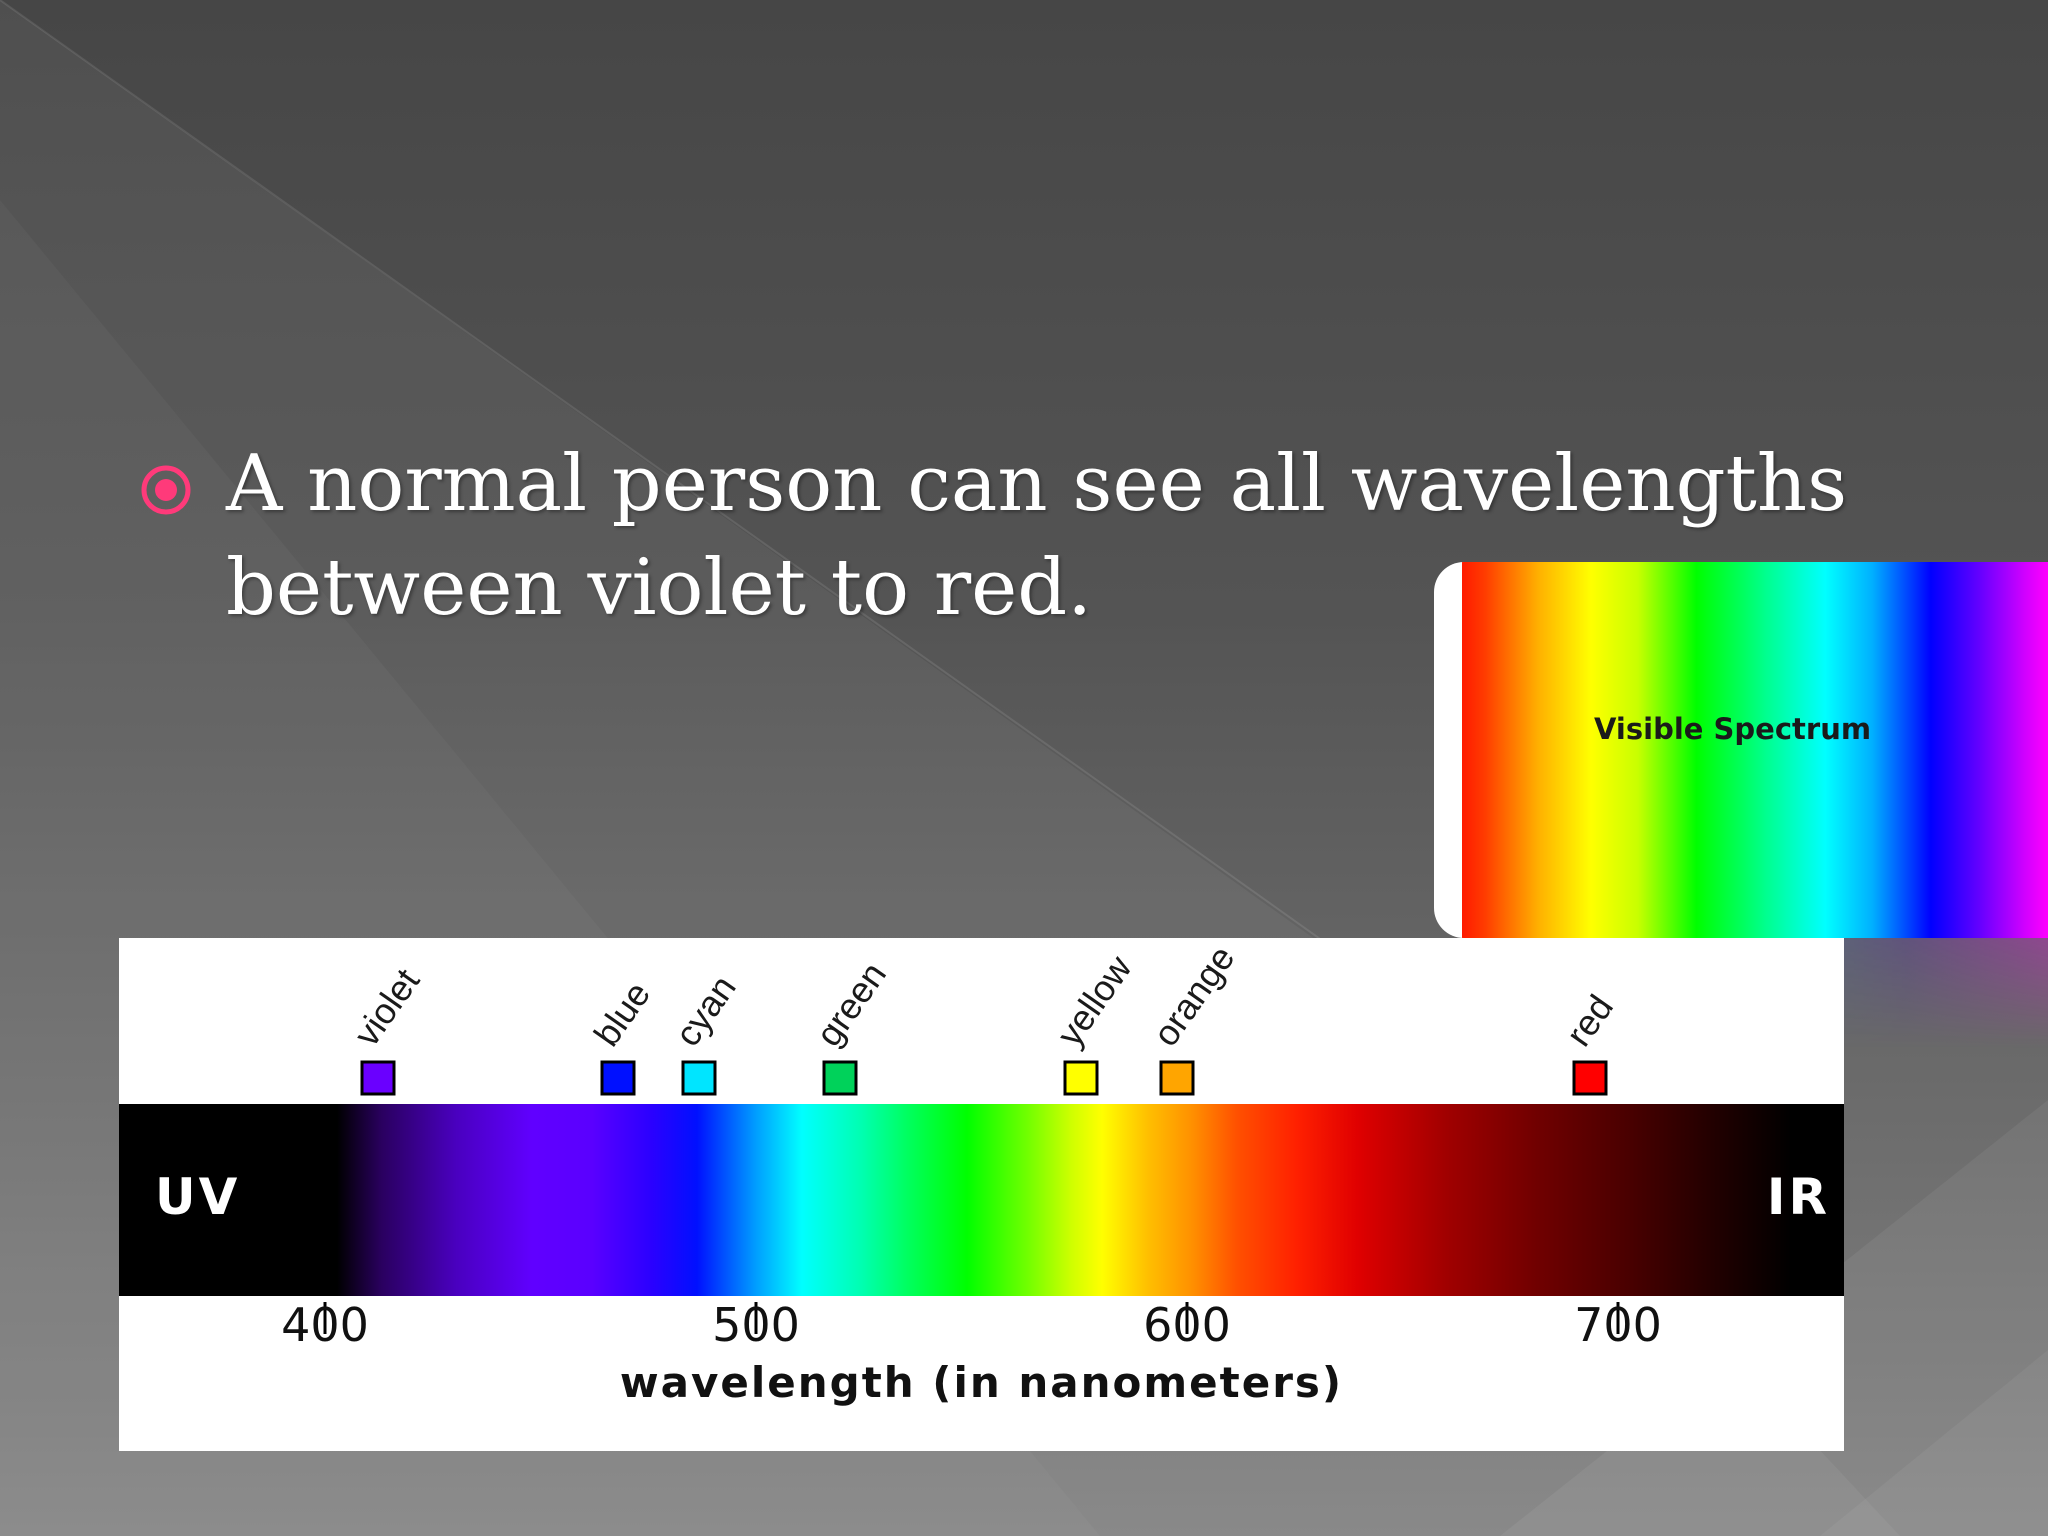 The image size is (2048, 1536). What do you see at coordinates (198, 1197) in the screenshot?
I see `uv-label: UV` at bounding box center [198, 1197].